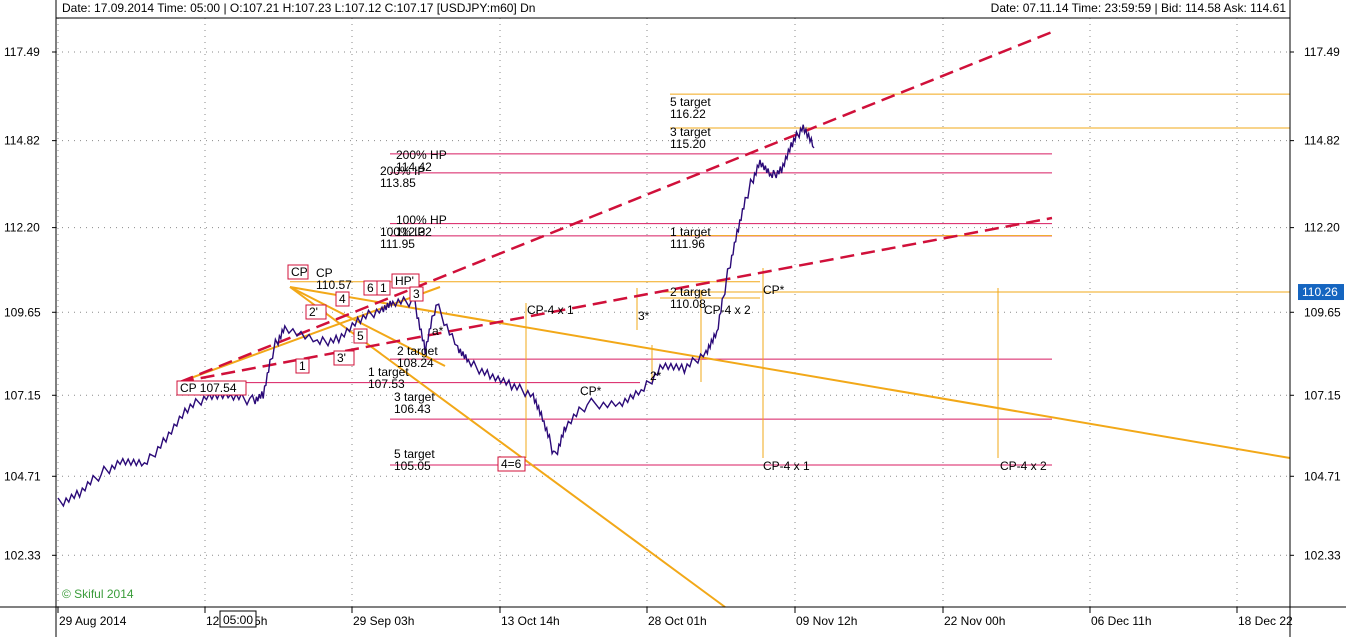 The width and height of the screenshot is (1346, 637). Describe the element at coordinates (1265, 621) in the screenshot. I see `x-tick-label: 18 Dec 22` at that location.